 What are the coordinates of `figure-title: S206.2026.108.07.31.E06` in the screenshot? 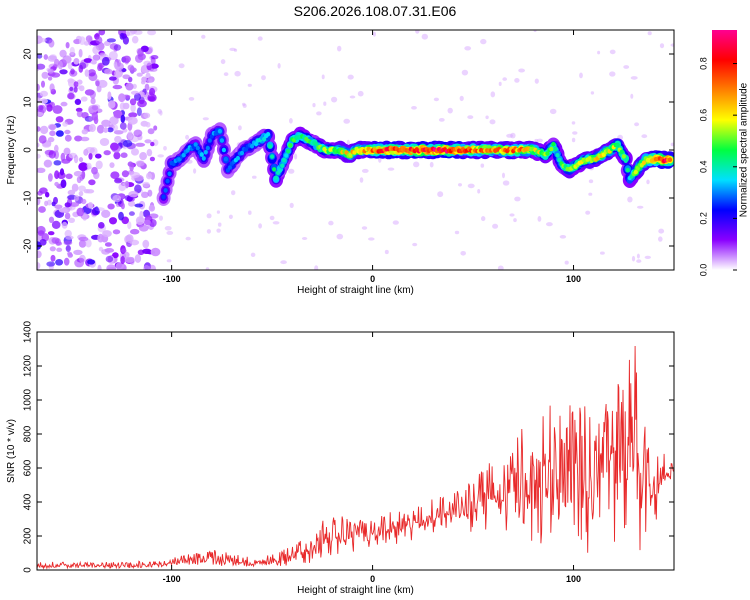 It's located at (375, 11).